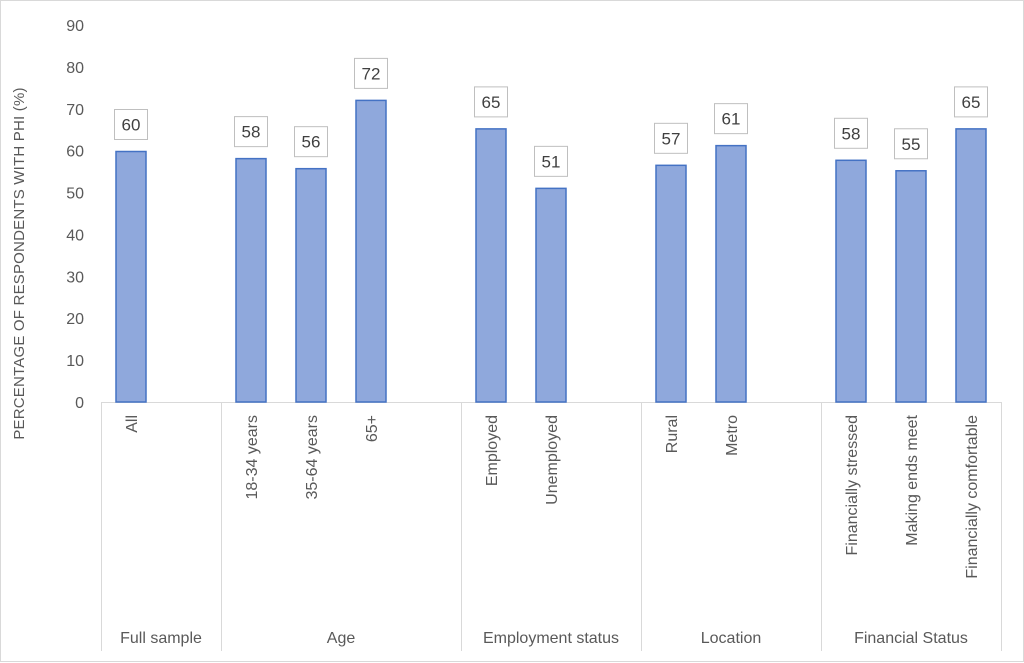  What do you see at coordinates (341, 638) in the screenshot?
I see `group-label: Age` at bounding box center [341, 638].